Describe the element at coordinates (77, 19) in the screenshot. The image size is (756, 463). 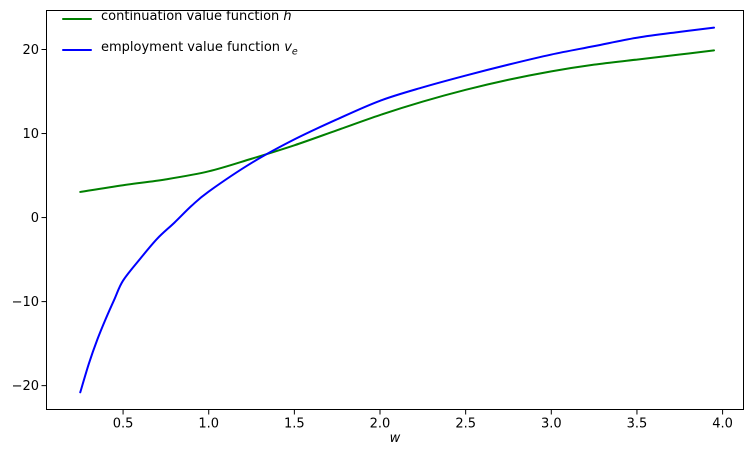
I see `legend-line-h` at that location.